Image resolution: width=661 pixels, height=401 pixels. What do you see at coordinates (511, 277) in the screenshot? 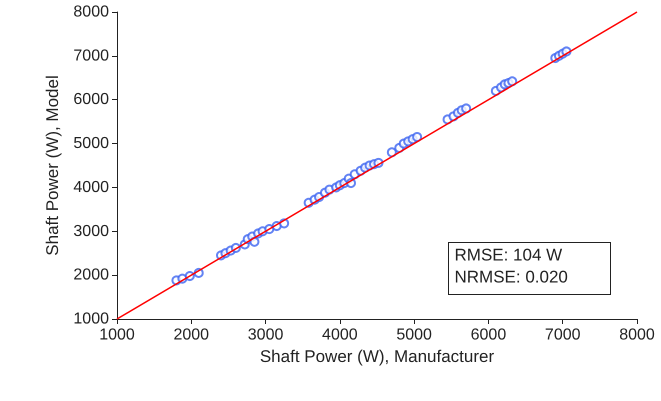
I see `annotation: NRMSE: 0.020` at bounding box center [511, 277].